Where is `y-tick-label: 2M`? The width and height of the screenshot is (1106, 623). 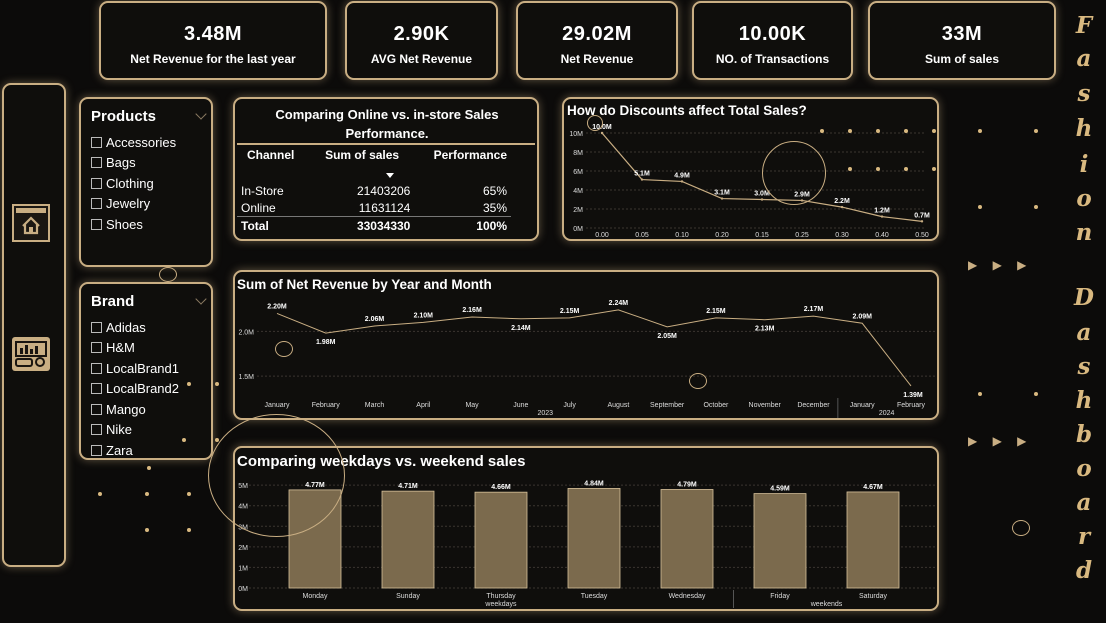
y-tick-label: 2M is located at coordinates (243, 548).